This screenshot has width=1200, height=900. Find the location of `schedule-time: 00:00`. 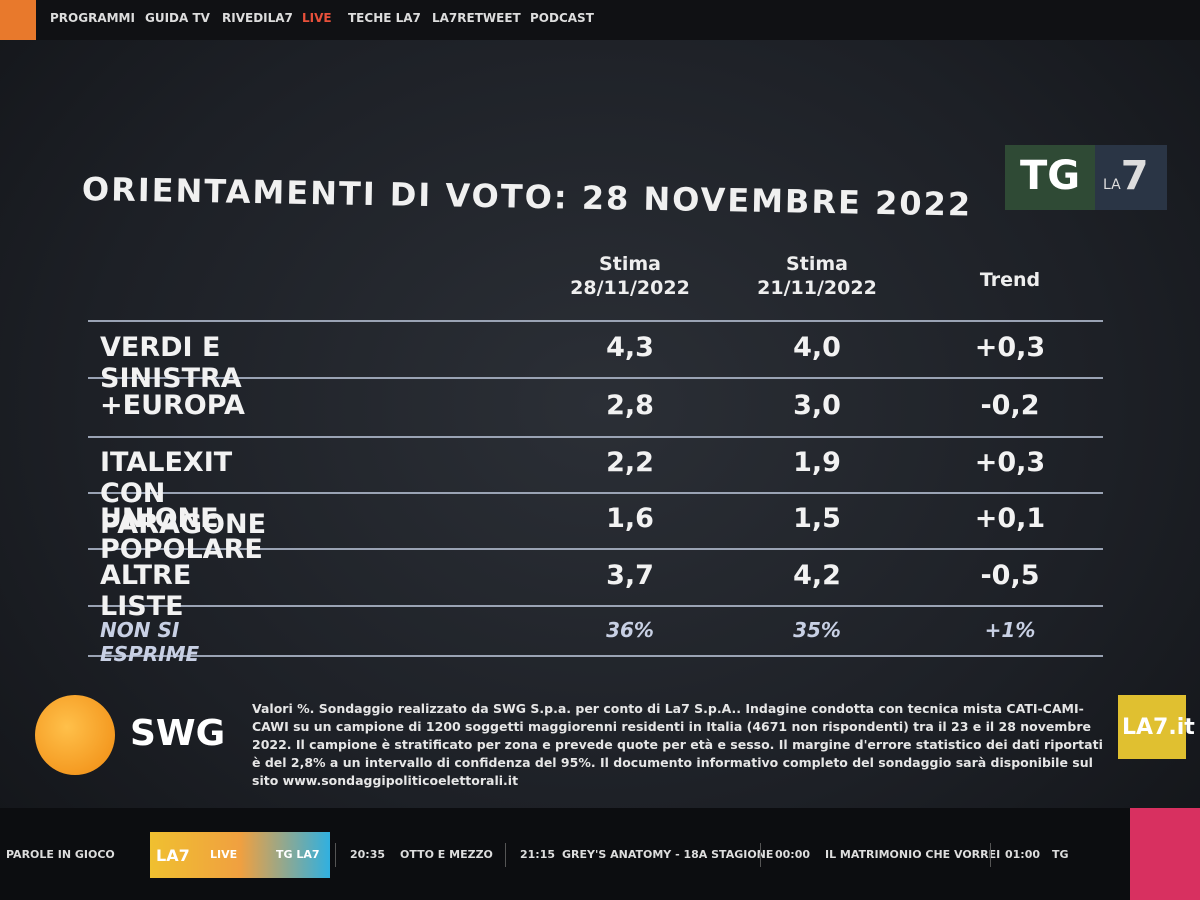

schedule-time: 00:00 is located at coordinates (793, 854).